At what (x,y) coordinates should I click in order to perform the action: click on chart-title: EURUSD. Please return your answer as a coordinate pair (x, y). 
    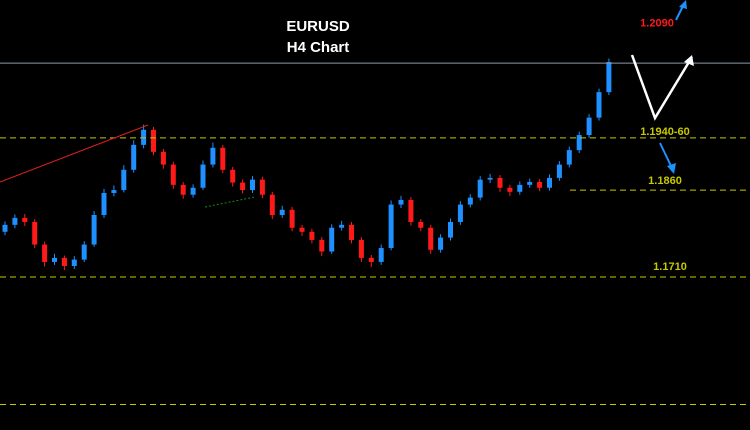
    Looking at the image, I should click on (318, 26).